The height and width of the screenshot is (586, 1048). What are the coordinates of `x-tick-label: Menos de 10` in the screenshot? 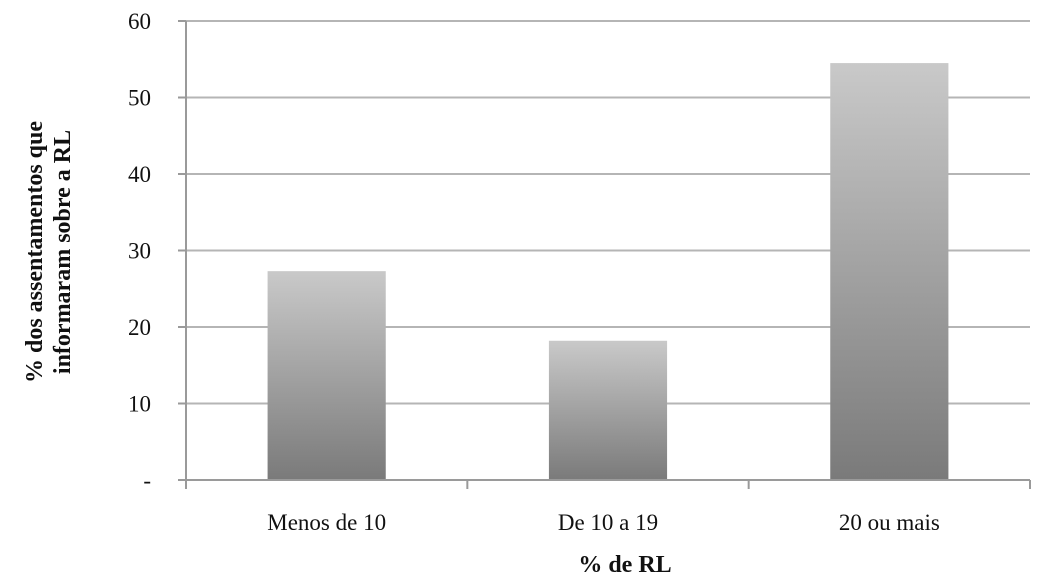 It's located at (326, 522).